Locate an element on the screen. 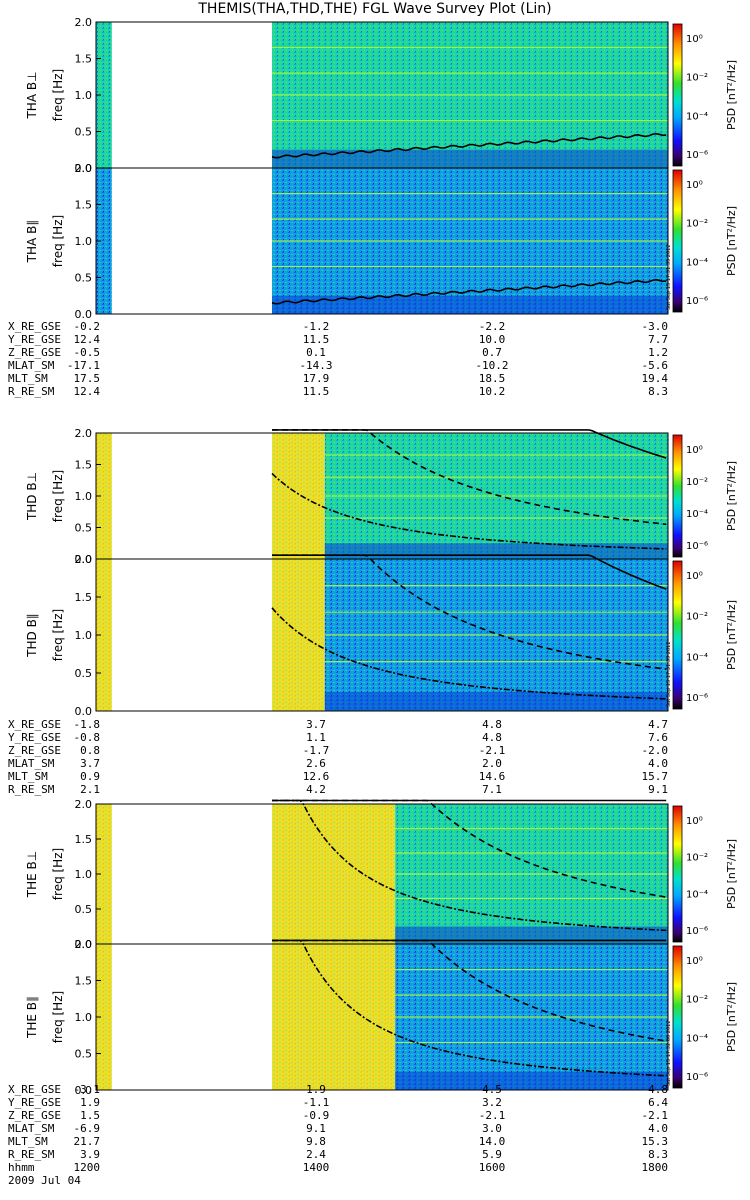 The image size is (750, 1200). ephemeris-value: -17.1 is located at coordinates (83, 365).